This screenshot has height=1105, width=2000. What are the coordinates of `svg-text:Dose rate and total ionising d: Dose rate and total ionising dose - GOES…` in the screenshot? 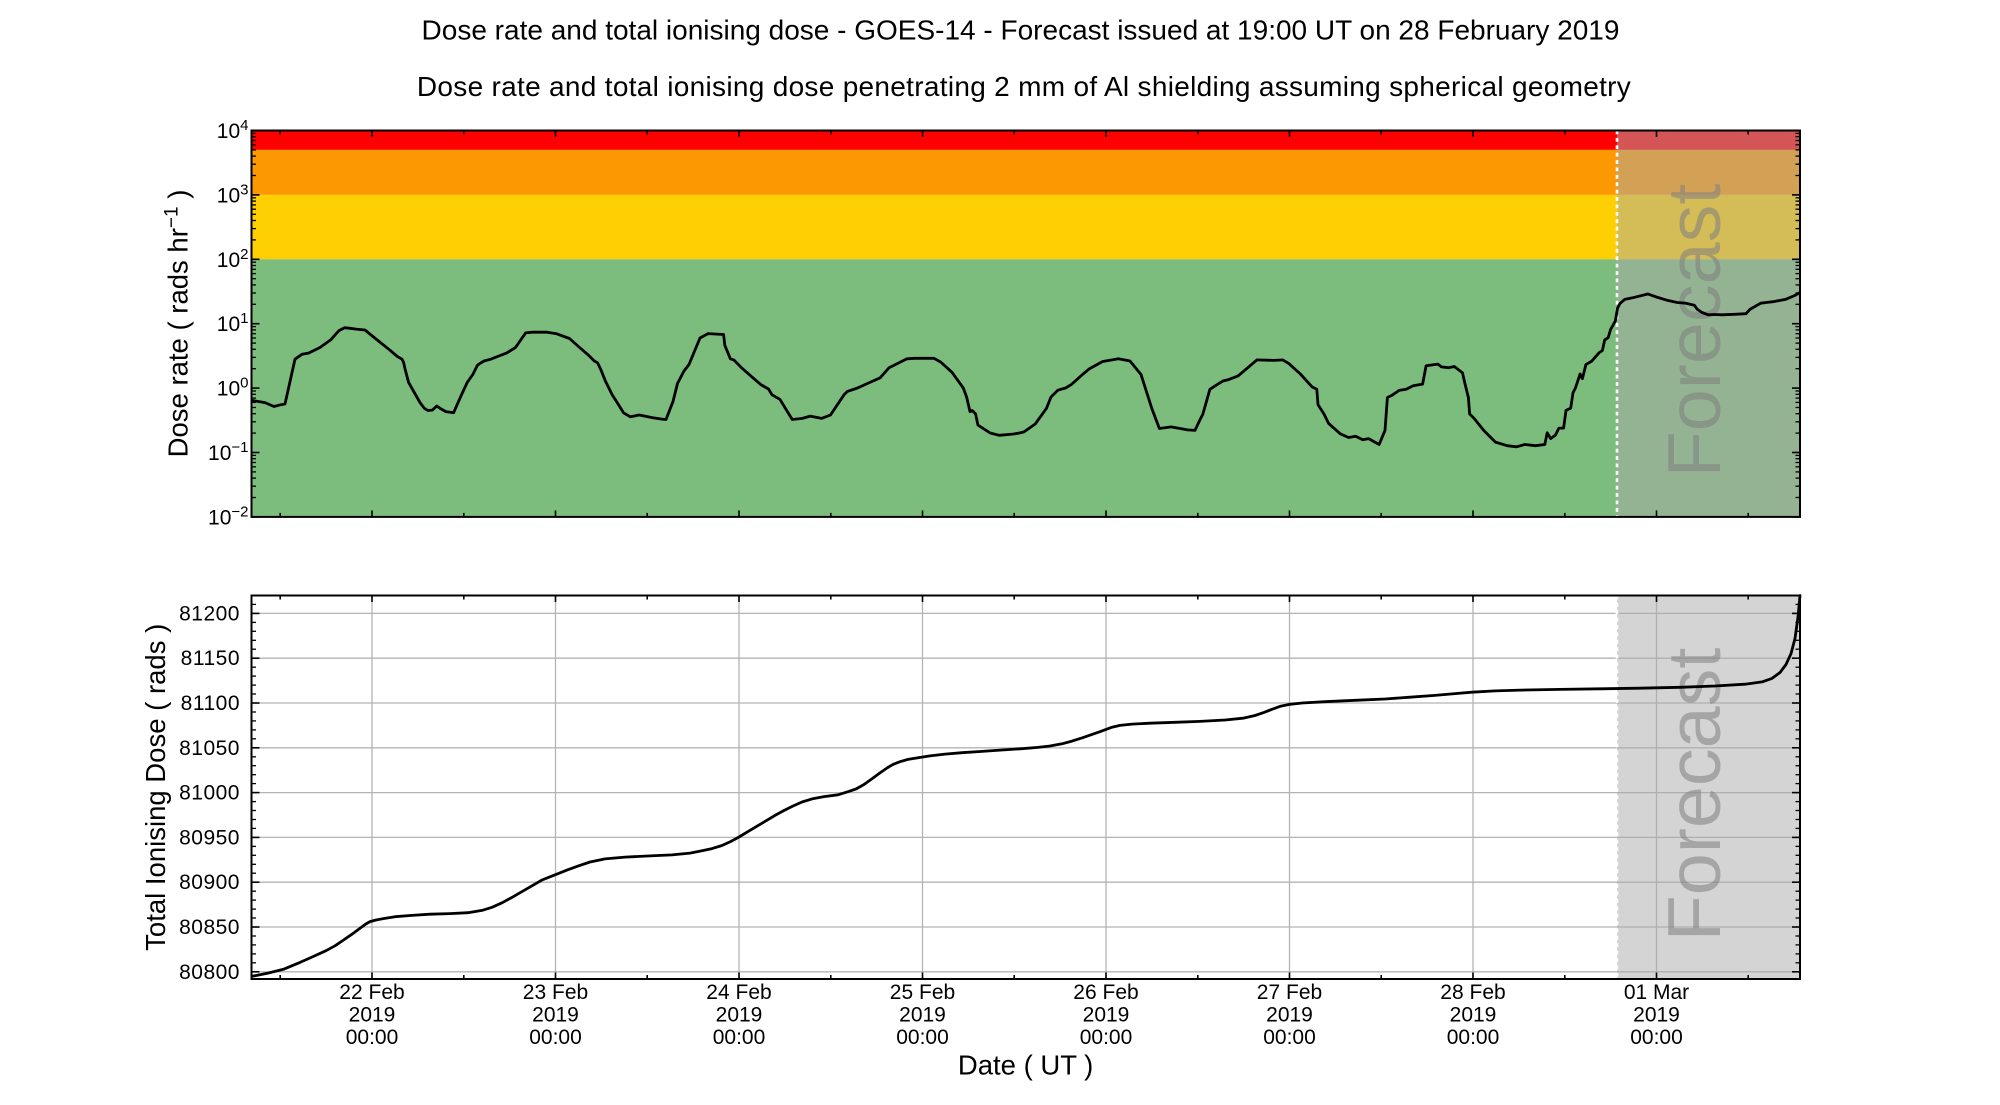 It's located at (1021, 30).